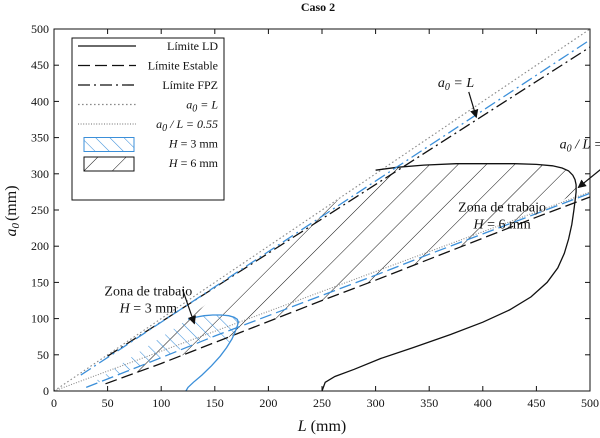  What do you see at coordinates (40, 174) in the screenshot?
I see `y-tick-label: 300` at bounding box center [40, 174].